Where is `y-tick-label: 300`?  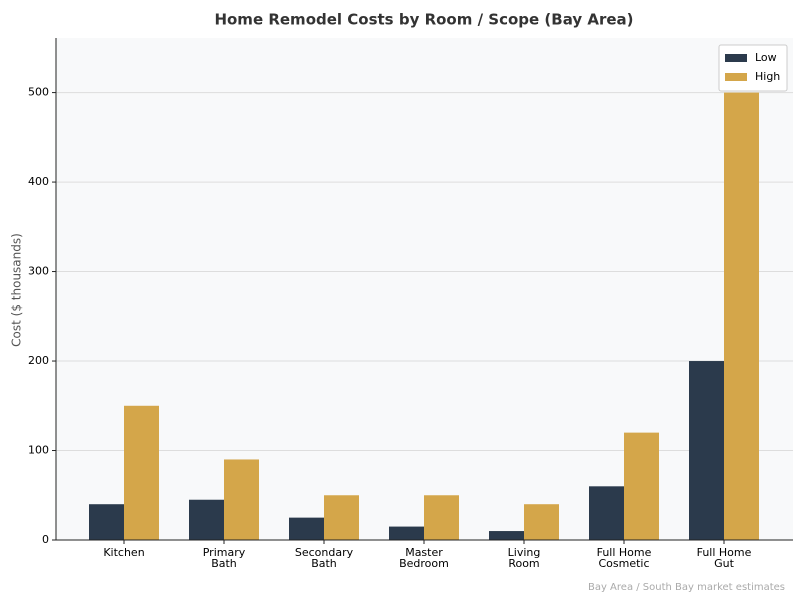
y-tick-label: 300 is located at coordinates (38, 271).